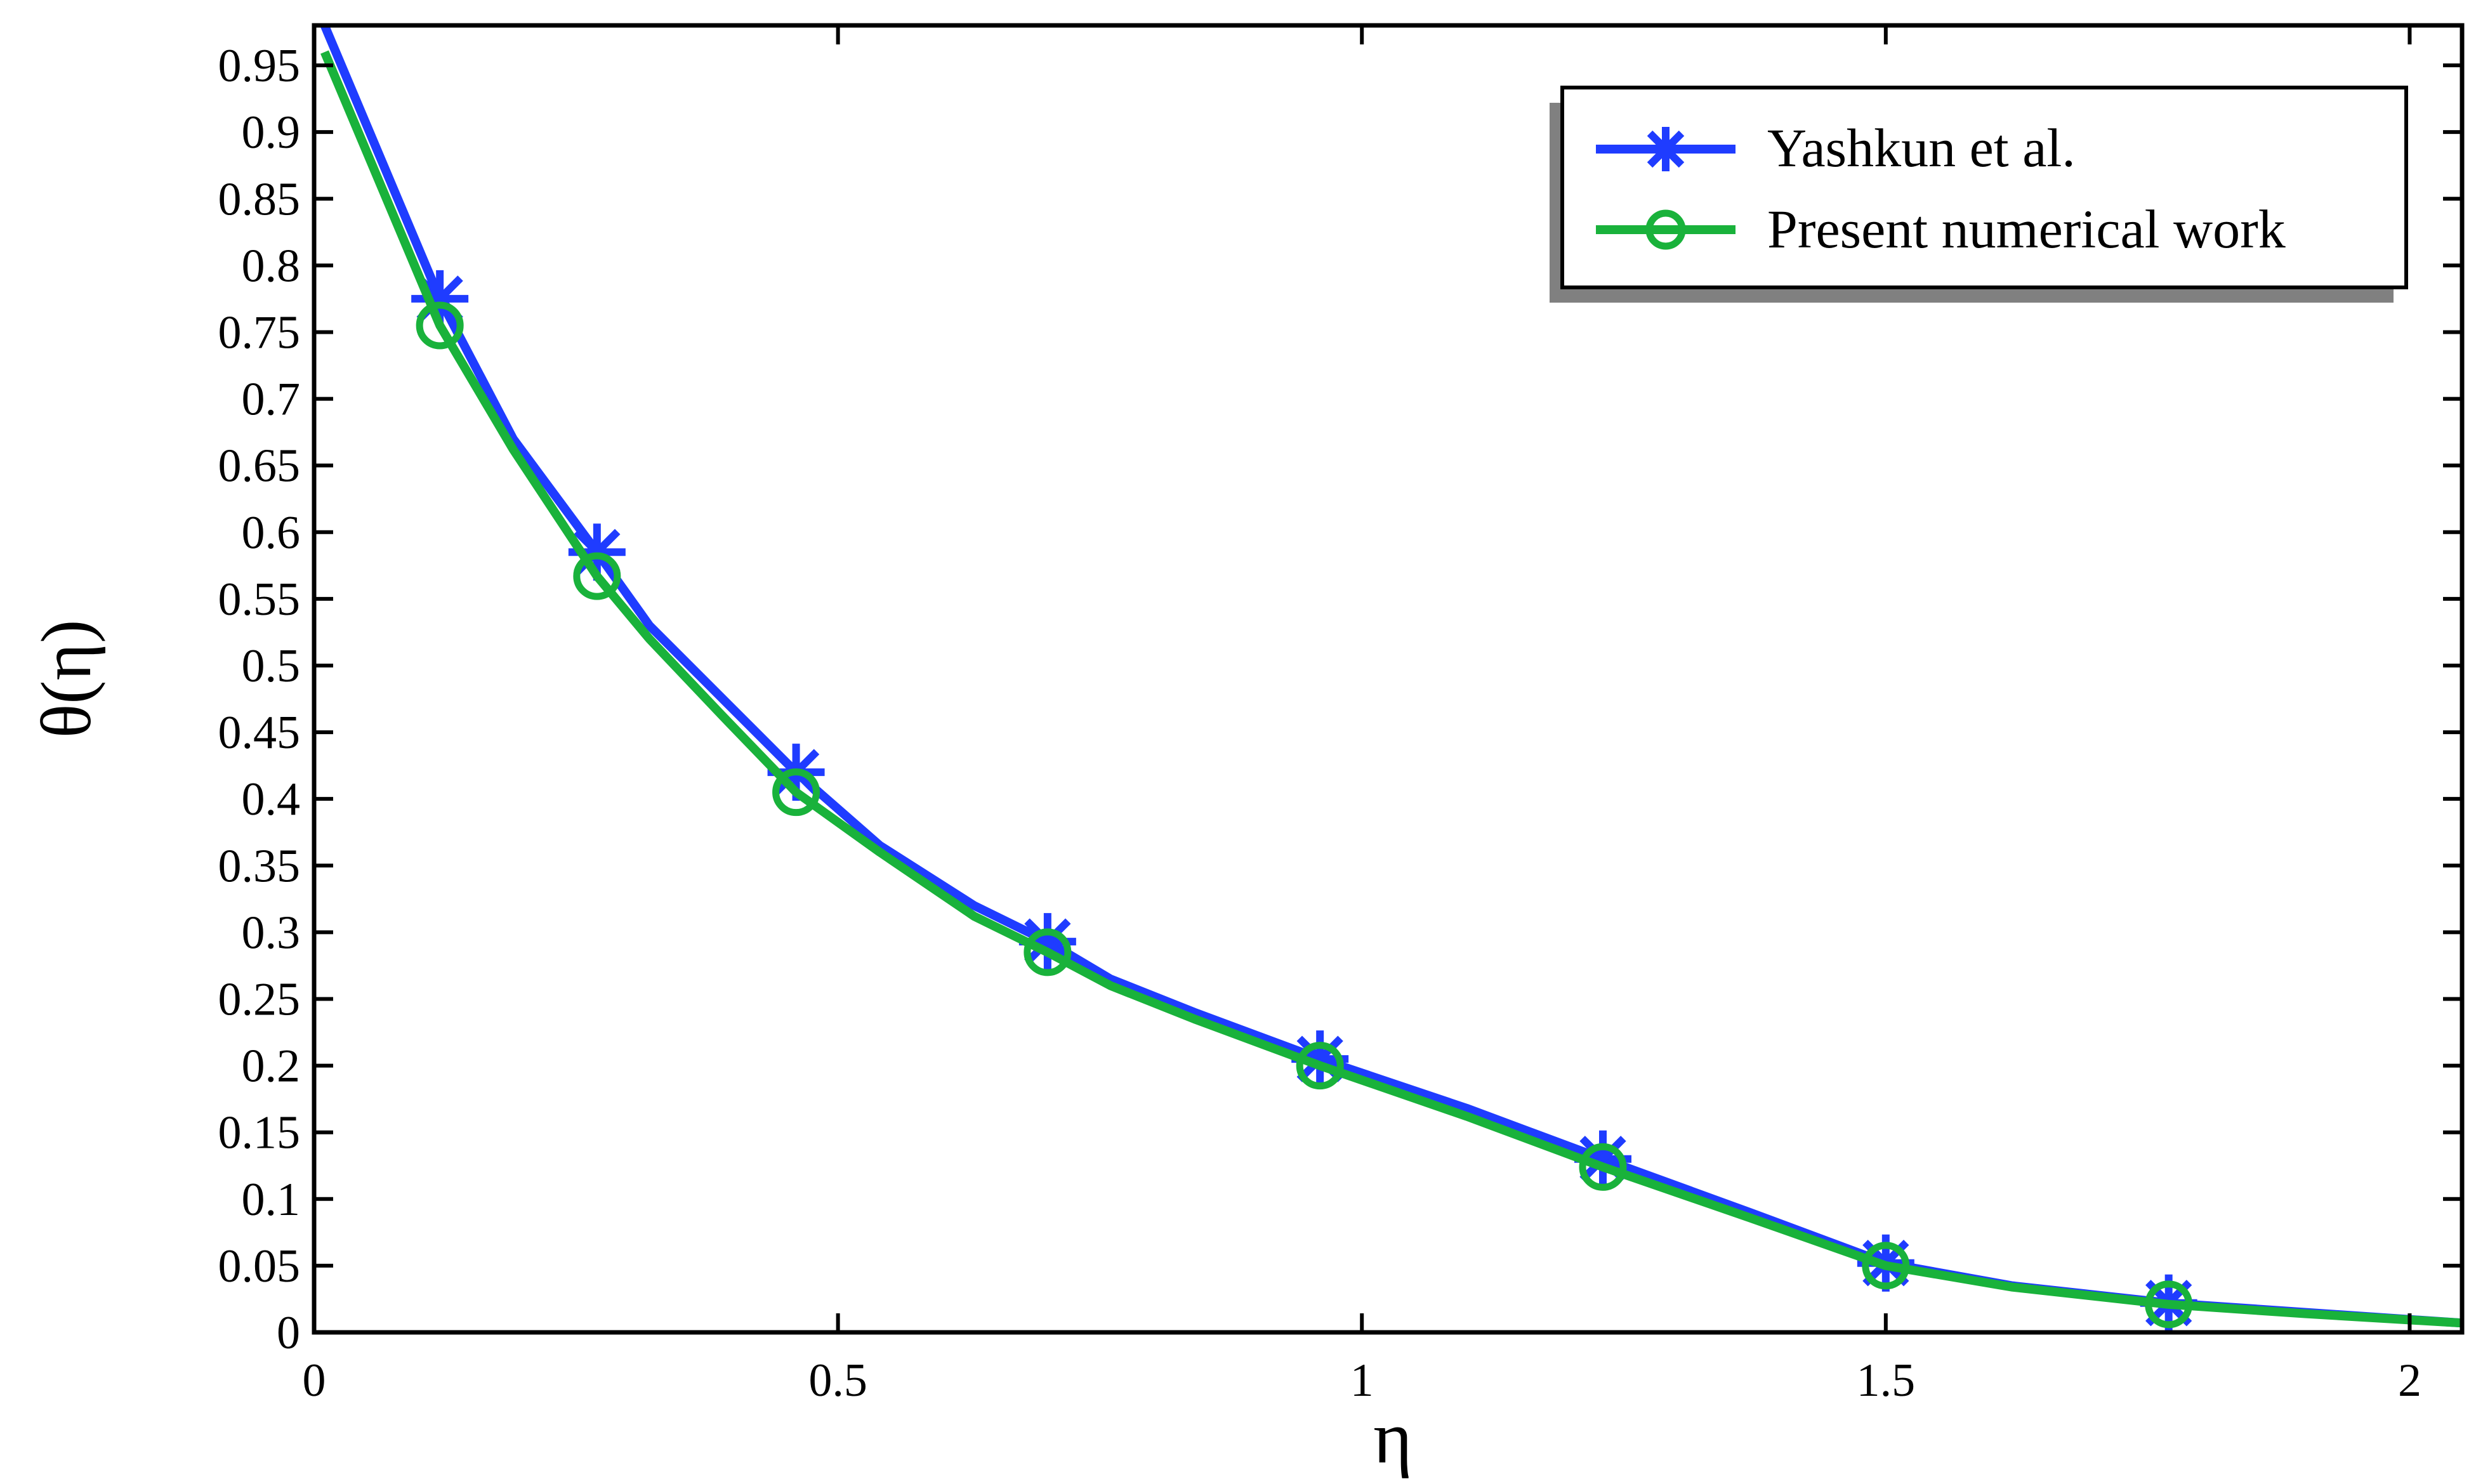  What do you see at coordinates (259, 999) in the screenshot?
I see `y-tick-label: 0.25` at bounding box center [259, 999].